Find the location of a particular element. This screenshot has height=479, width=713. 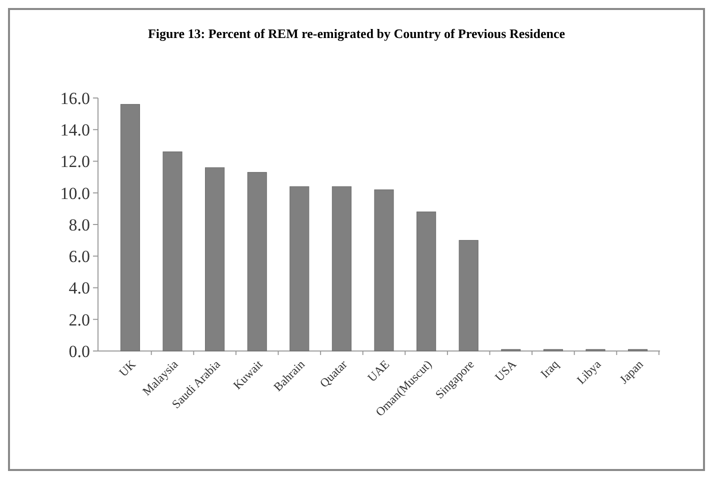

y-tick-label: 16.0 is located at coordinates (75, 98).